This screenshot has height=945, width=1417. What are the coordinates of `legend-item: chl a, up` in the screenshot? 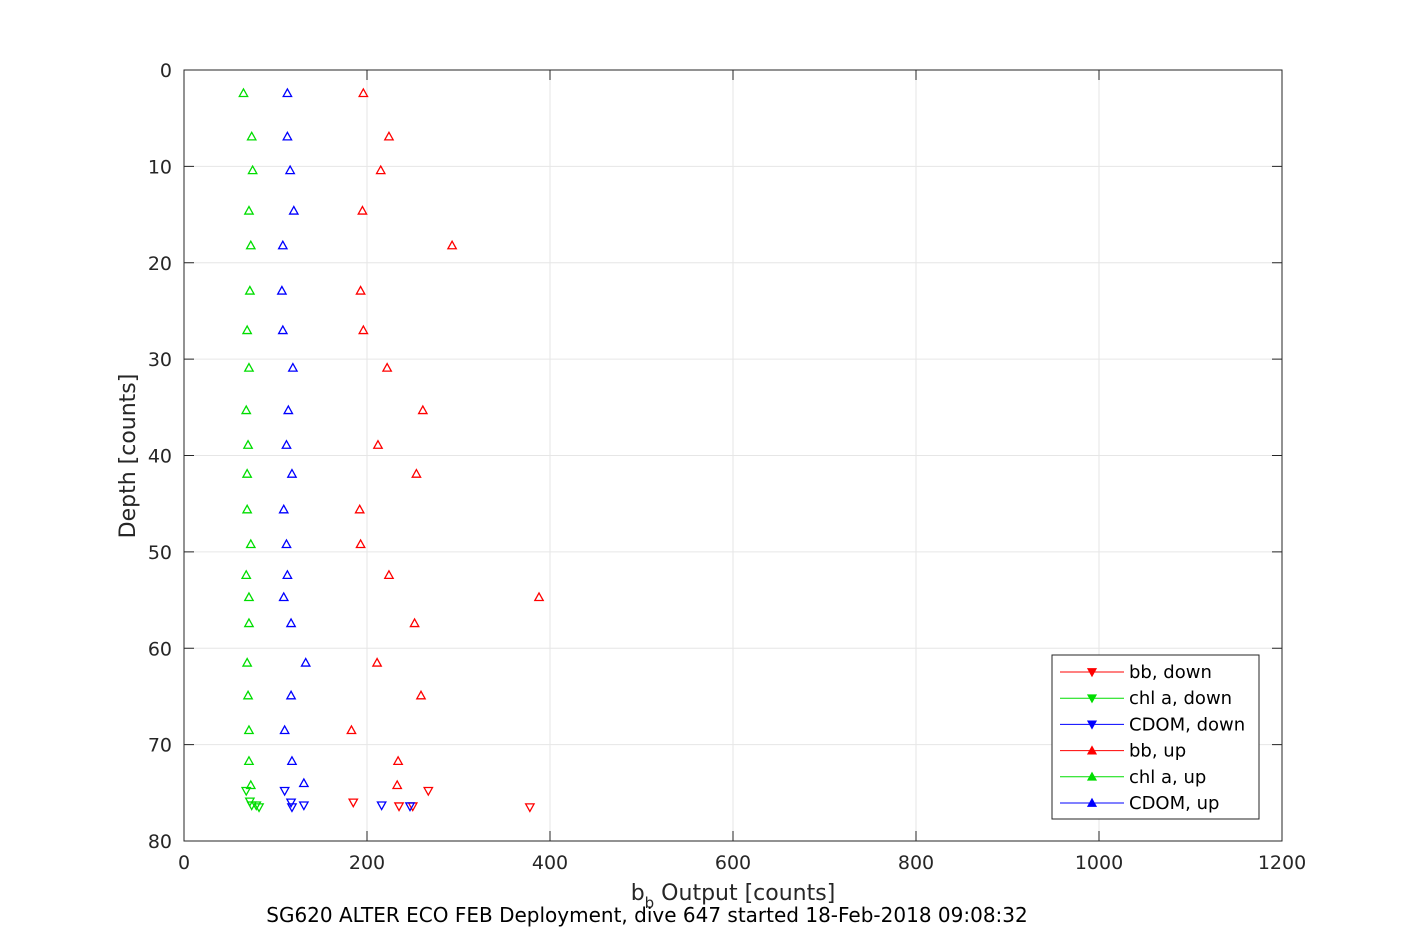 It's located at (1133, 777).